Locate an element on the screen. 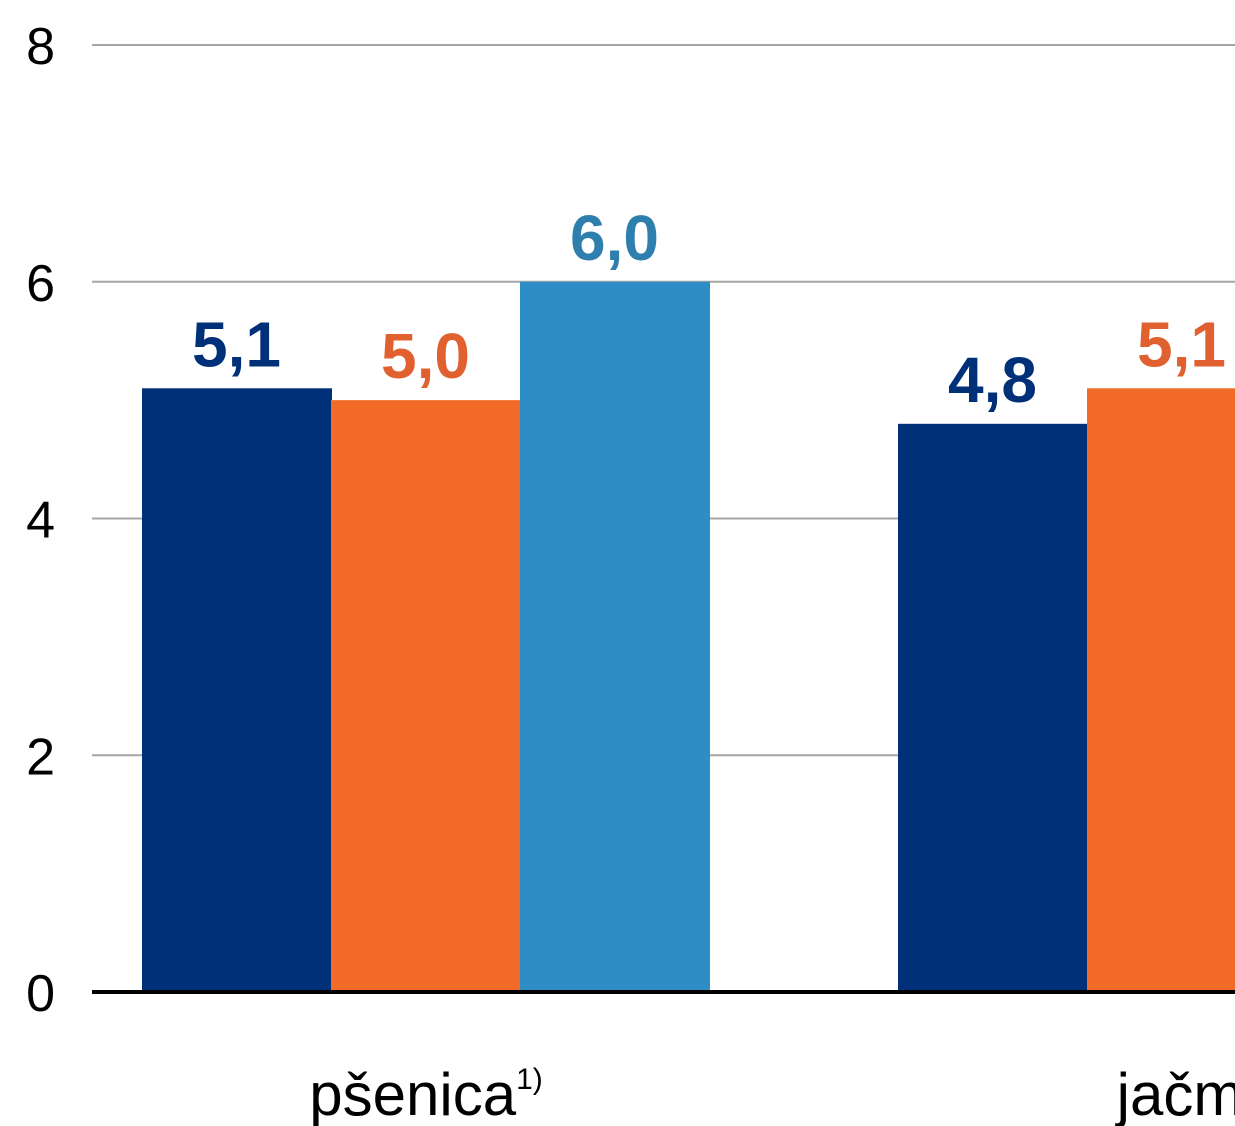 The width and height of the screenshot is (1235, 1126). y-tick-label: 4 is located at coordinates (40, 521).